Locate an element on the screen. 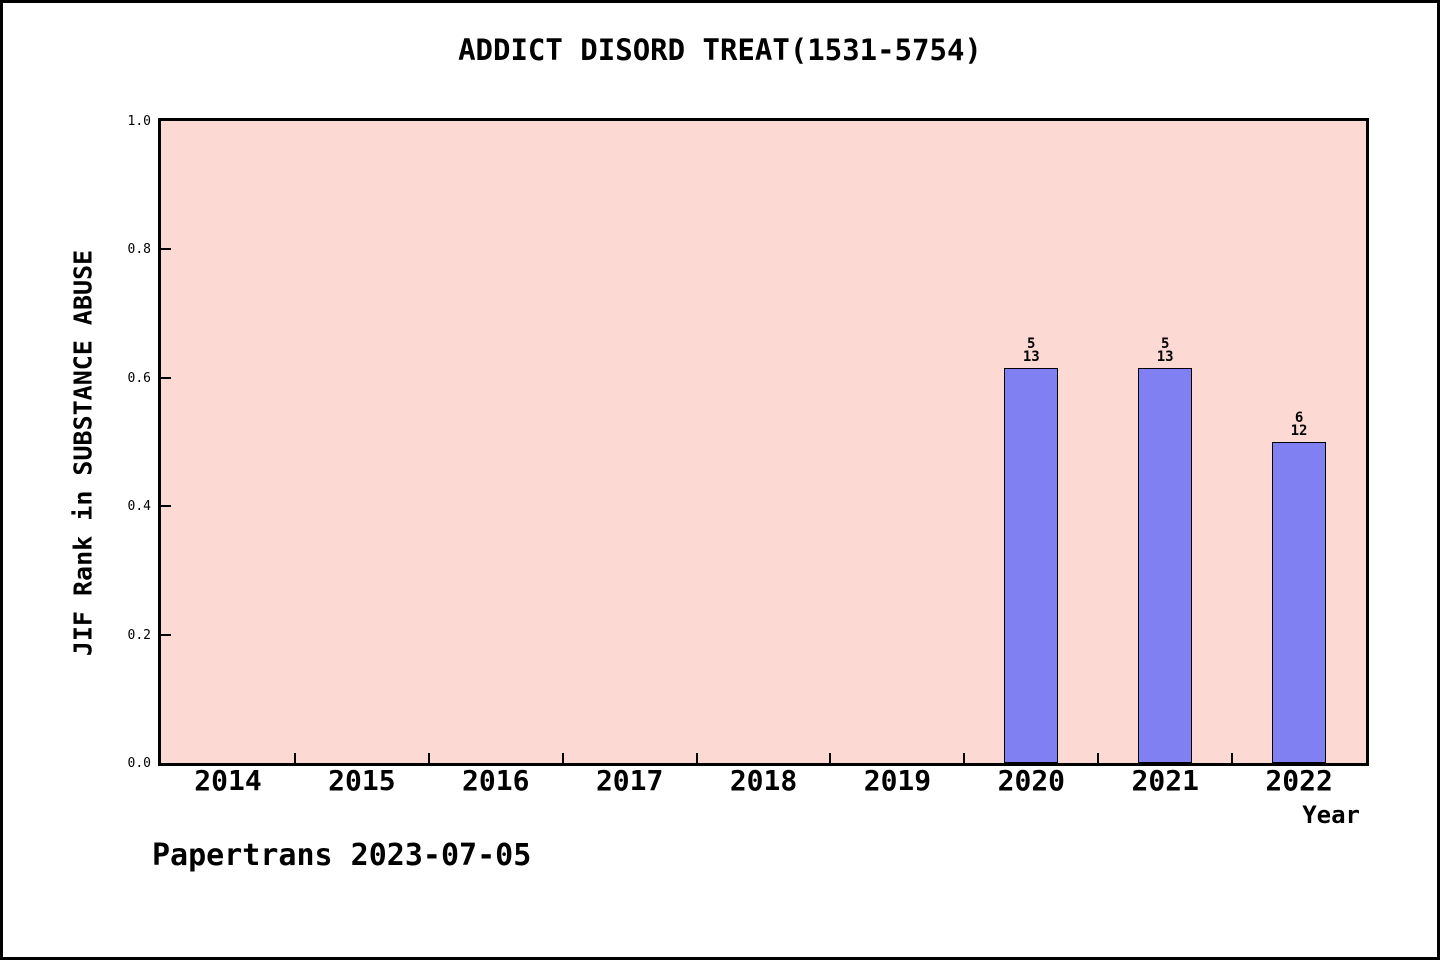  bar-2020 is located at coordinates (1031, 565).